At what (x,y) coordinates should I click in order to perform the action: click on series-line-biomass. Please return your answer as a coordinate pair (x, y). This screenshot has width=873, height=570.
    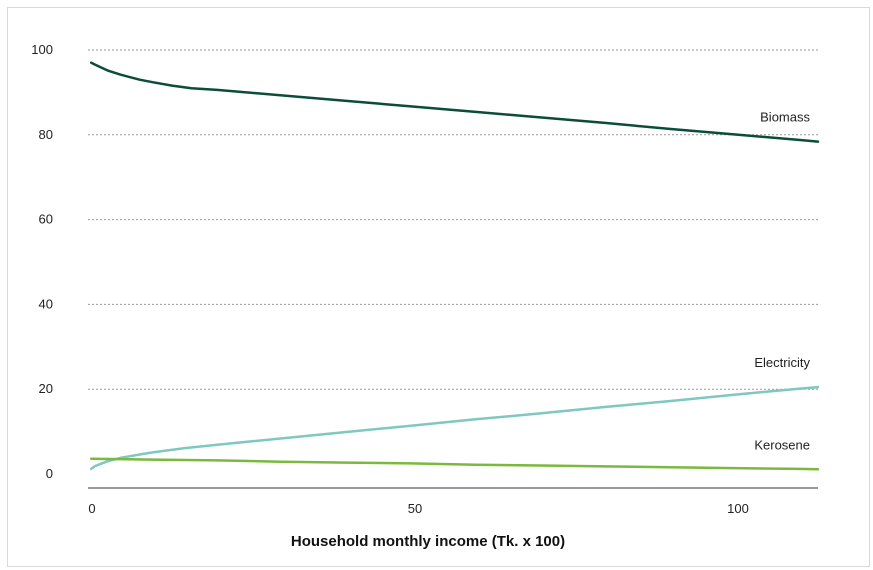
    Looking at the image, I should click on (454, 102).